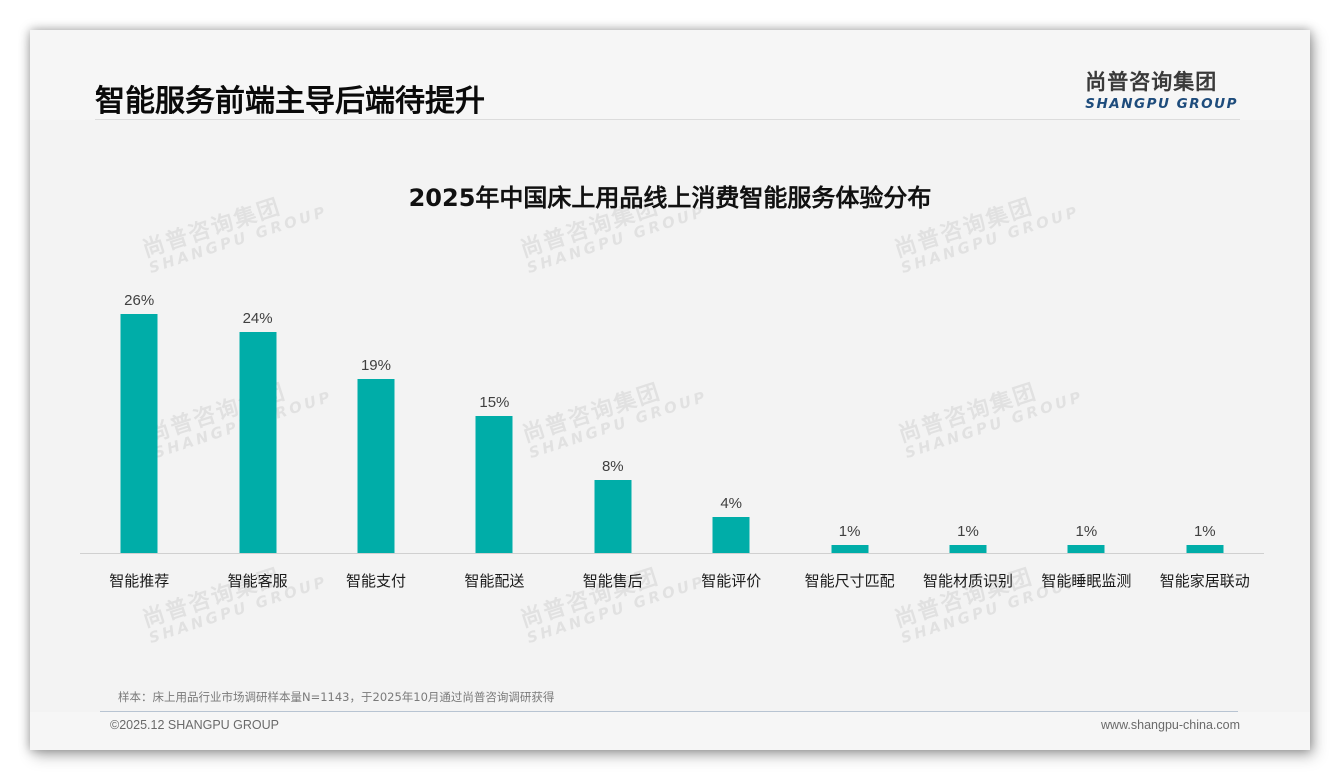 The image size is (1340, 780). What do you see at coordinates (670, 198) in the screenshot?
I see `chart-title: 2025年中国床上用品线上消费智能服务体验分布` at bounding box center [670, 198].